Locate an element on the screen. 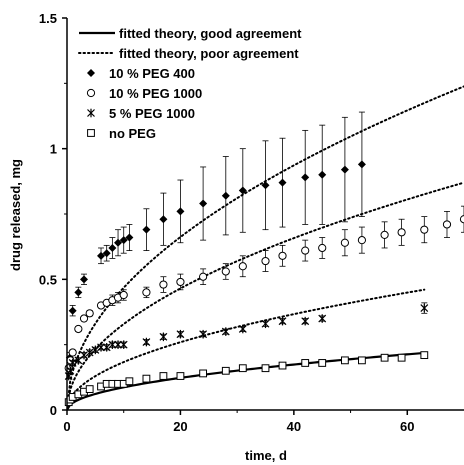 The width and height of the screenshot is (464, 465). legend-label: fitted theory, good agreement is located at coordinates (210, 33).